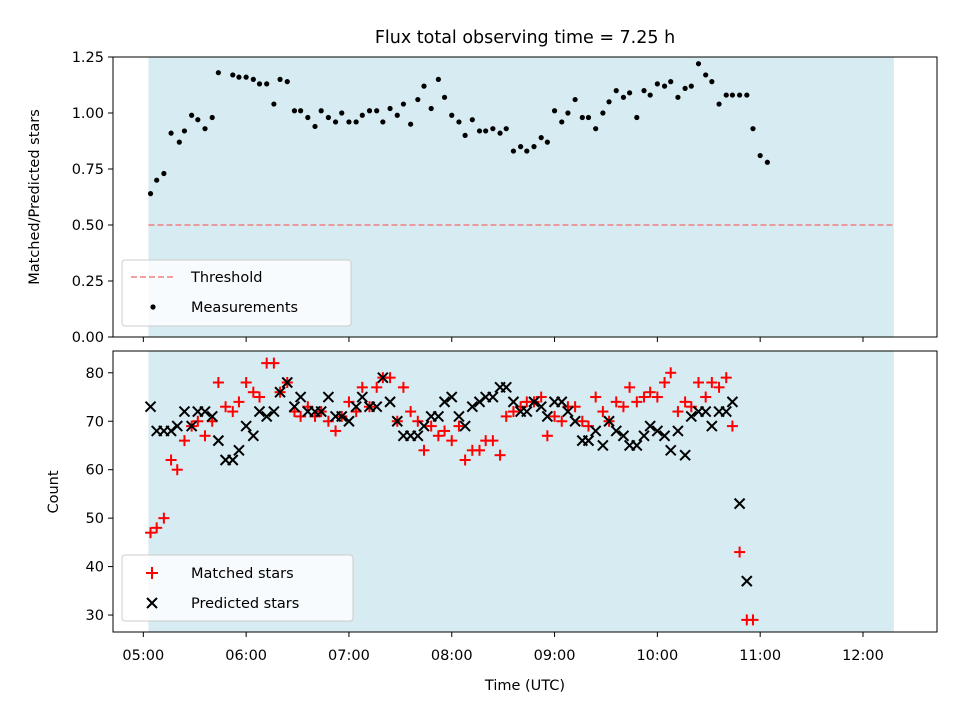  I want to click on ratio-legend: Threshold Measurements, so click(236, 293).